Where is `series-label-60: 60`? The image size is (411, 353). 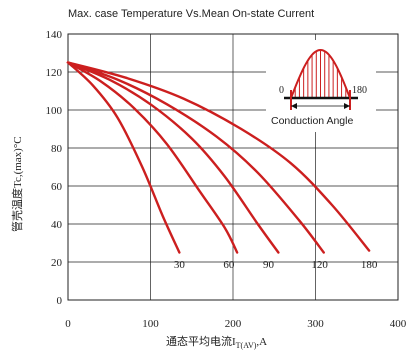 series-label-60: 60 is located at coordinates (229, 265).